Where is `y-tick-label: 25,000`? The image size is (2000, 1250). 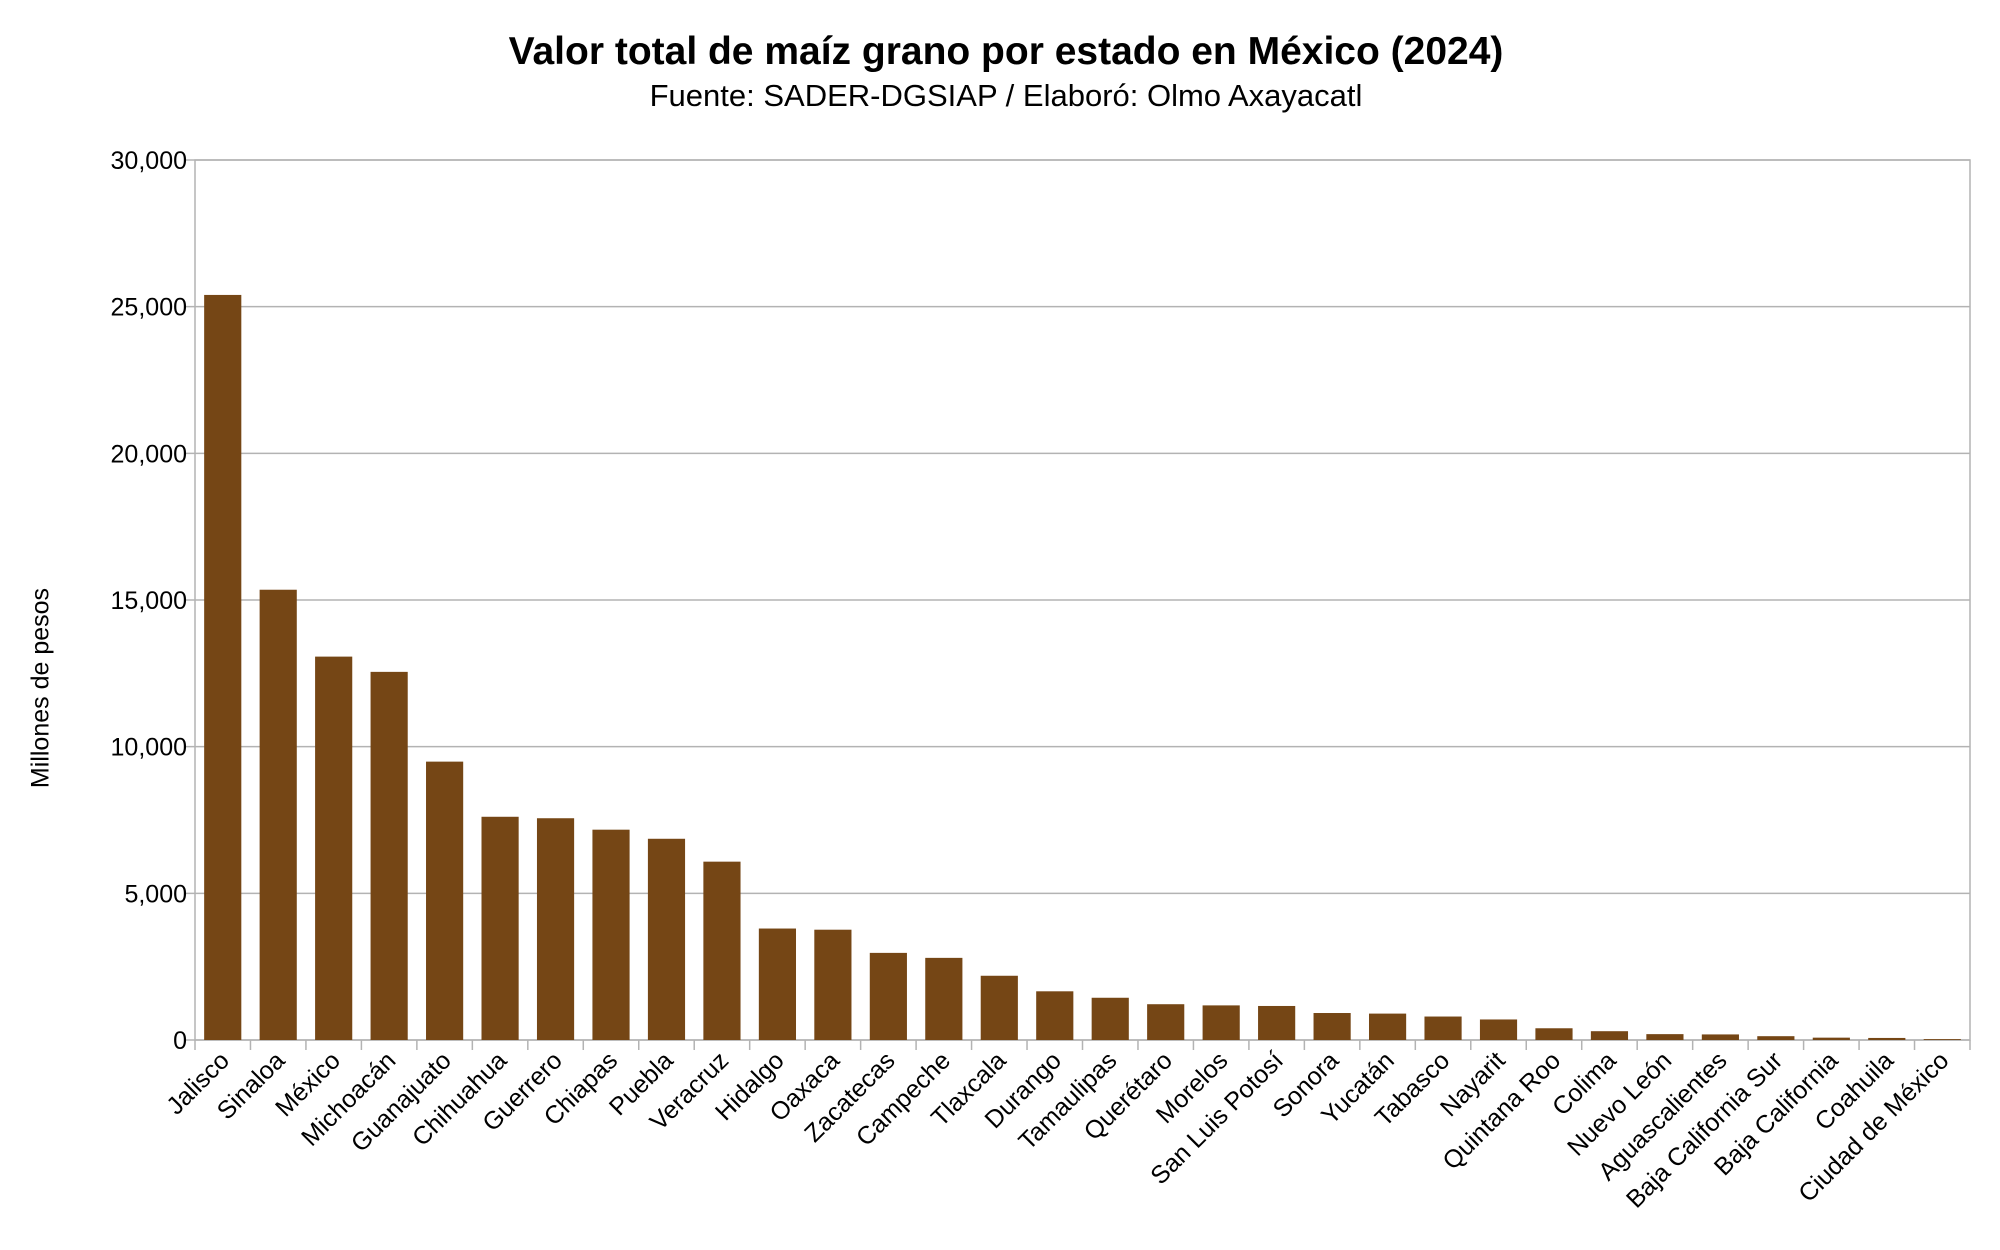
y-tick-label: 25,000 is located at coordinates (149, 308).